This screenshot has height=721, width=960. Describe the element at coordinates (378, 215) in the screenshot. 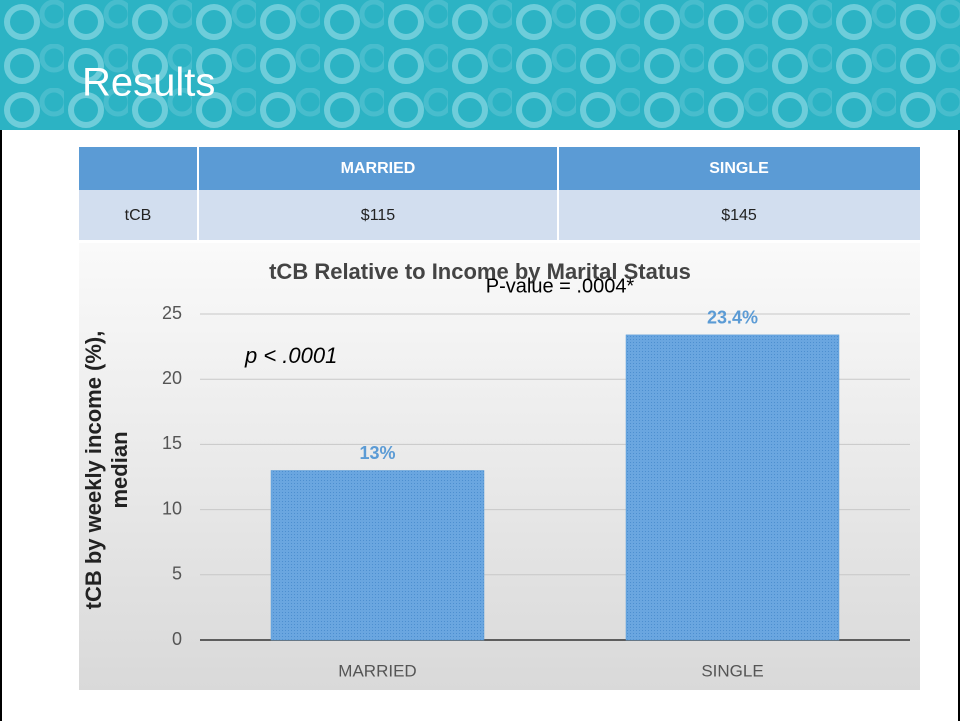

I see `table-cell: $115` at that location.